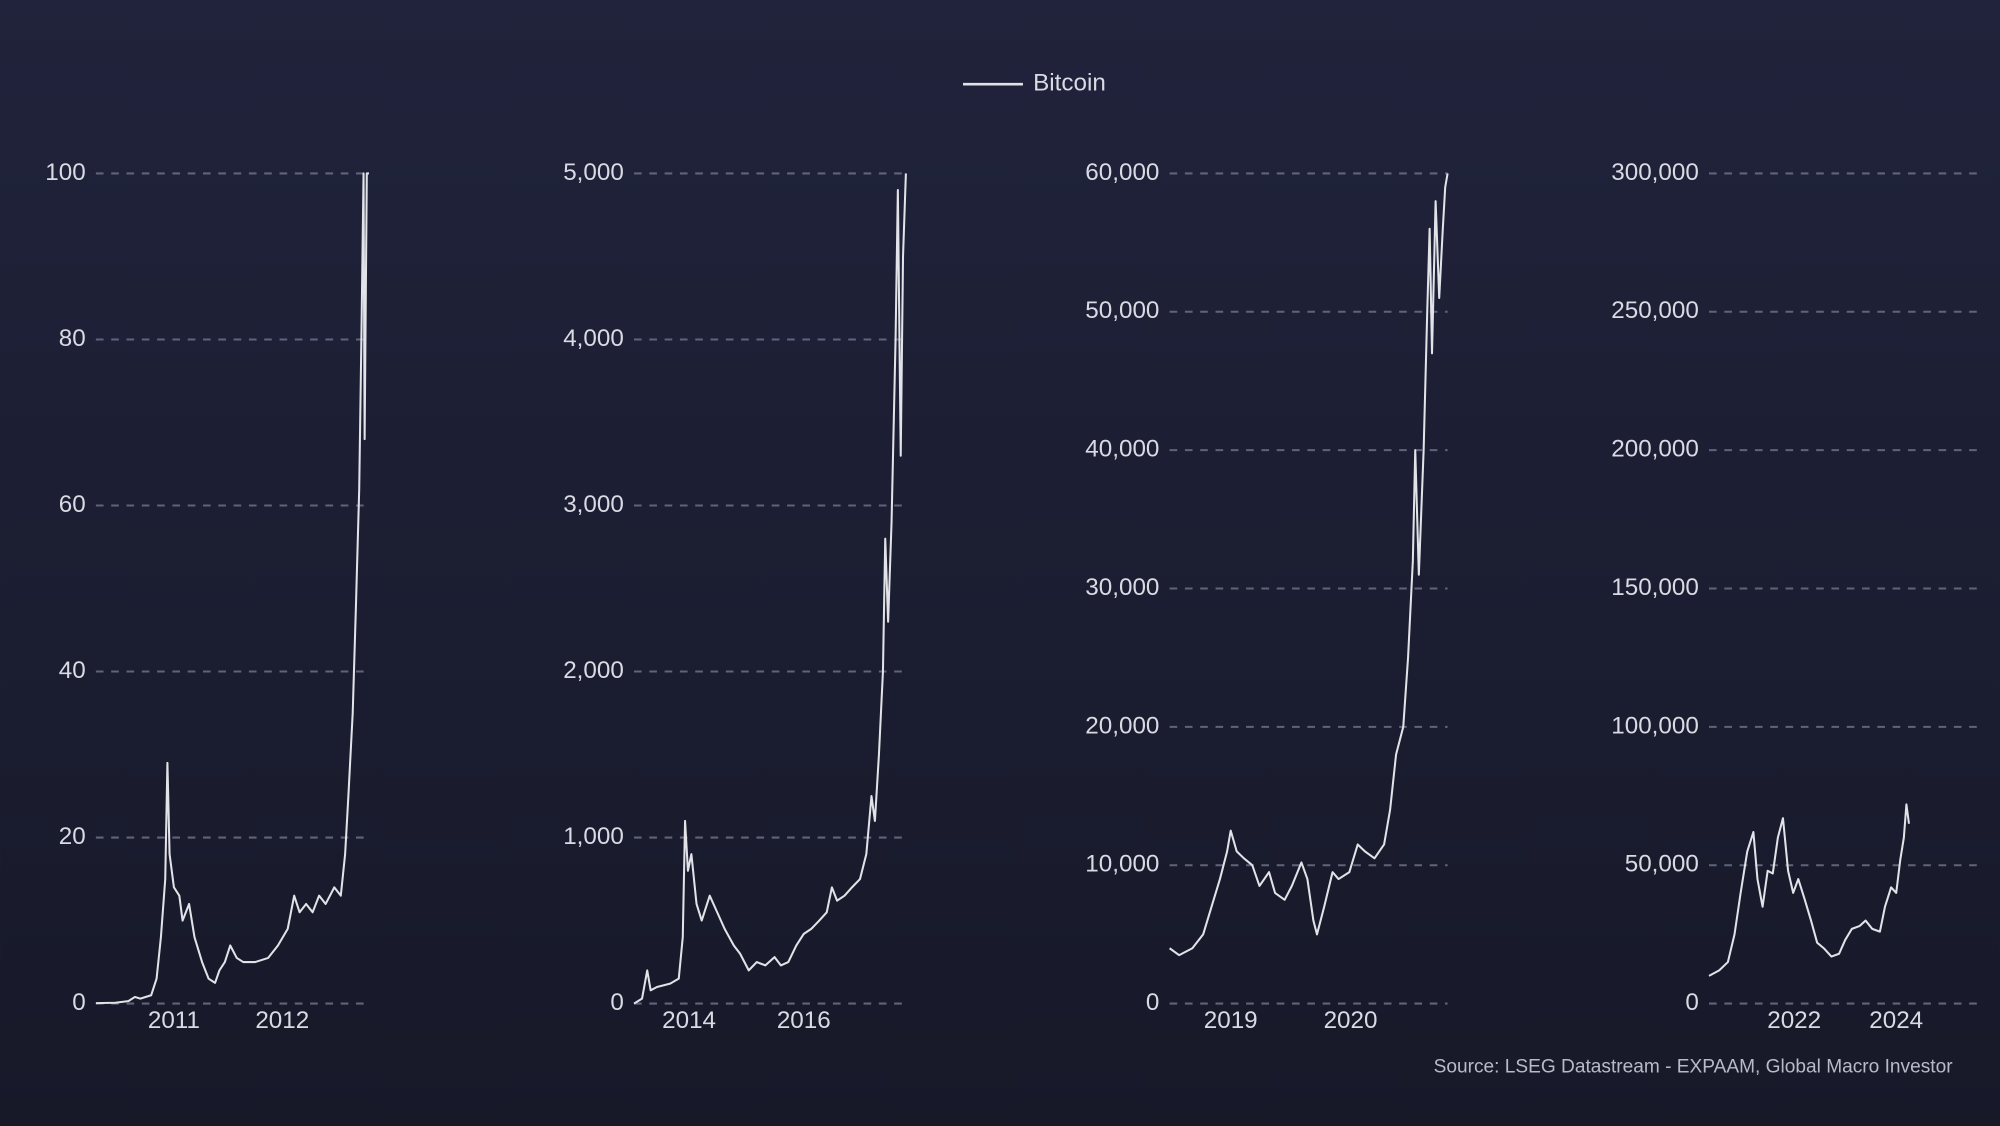 This screenshot has width=2000, height=1126. Describe the element at coordinates (1794, 1020) in the screenshot. I see `x-tick-label: 2022` at that location.